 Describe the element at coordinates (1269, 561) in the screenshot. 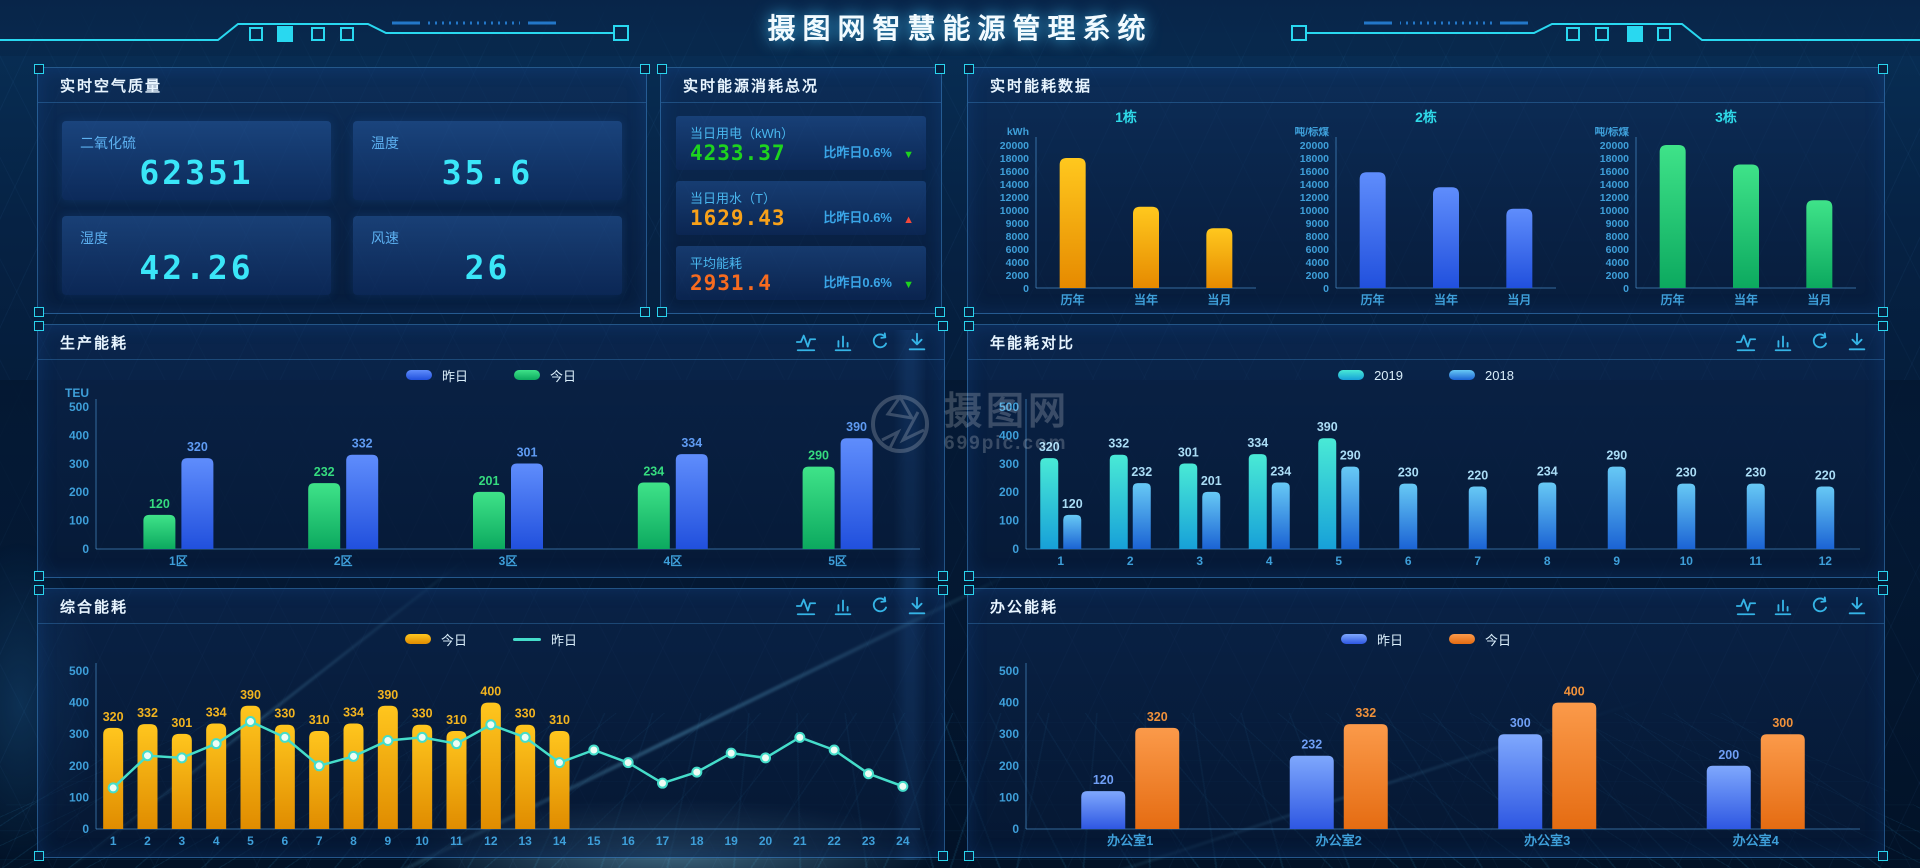

I see `svg-text: 4` at that location.